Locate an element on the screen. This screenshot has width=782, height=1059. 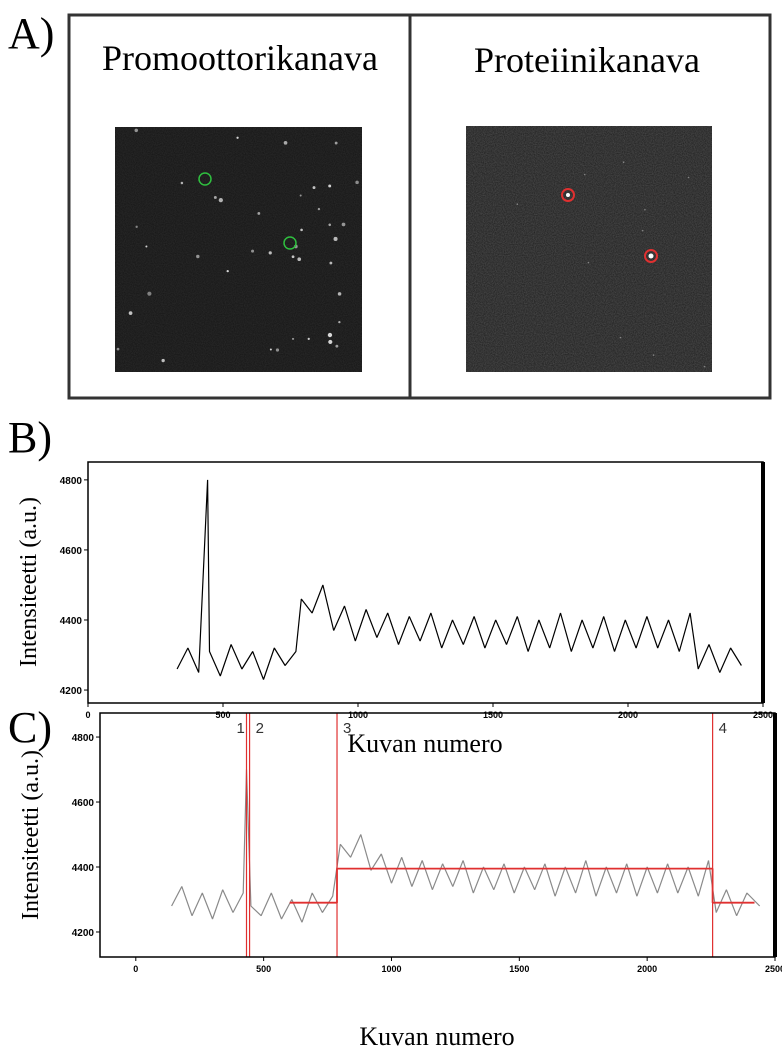
panel-label: B) is located at coordinates (30, 437).